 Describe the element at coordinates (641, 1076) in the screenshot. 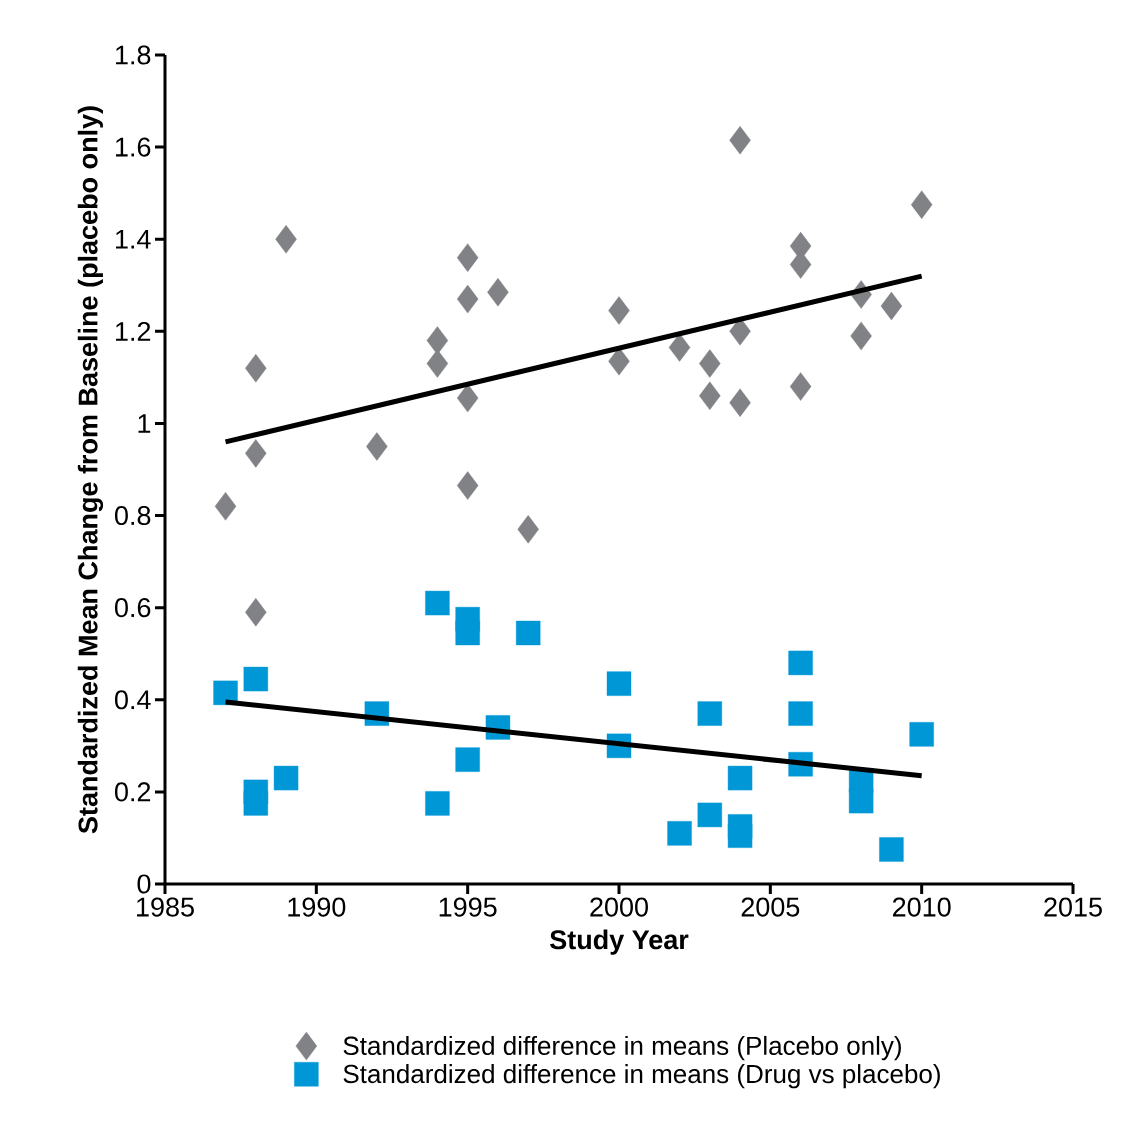

I see `legend-label: Standardized difference in means (Drug vs placebo)` at that location.